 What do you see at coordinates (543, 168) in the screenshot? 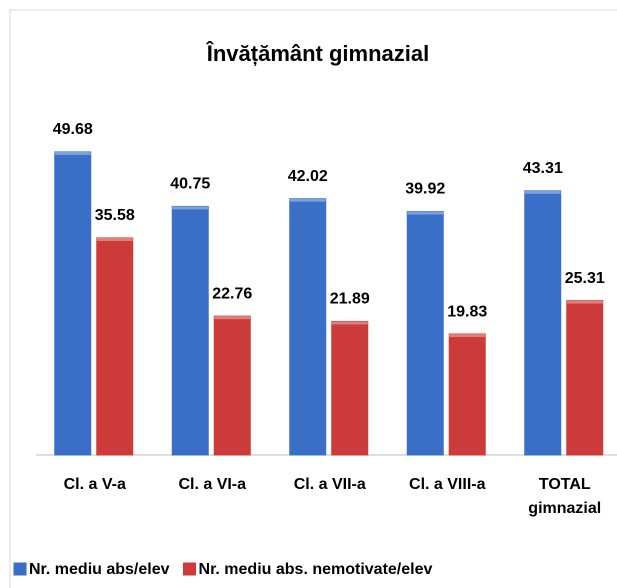
I see `value-label: 43.31` at bounding box center [543, 168].